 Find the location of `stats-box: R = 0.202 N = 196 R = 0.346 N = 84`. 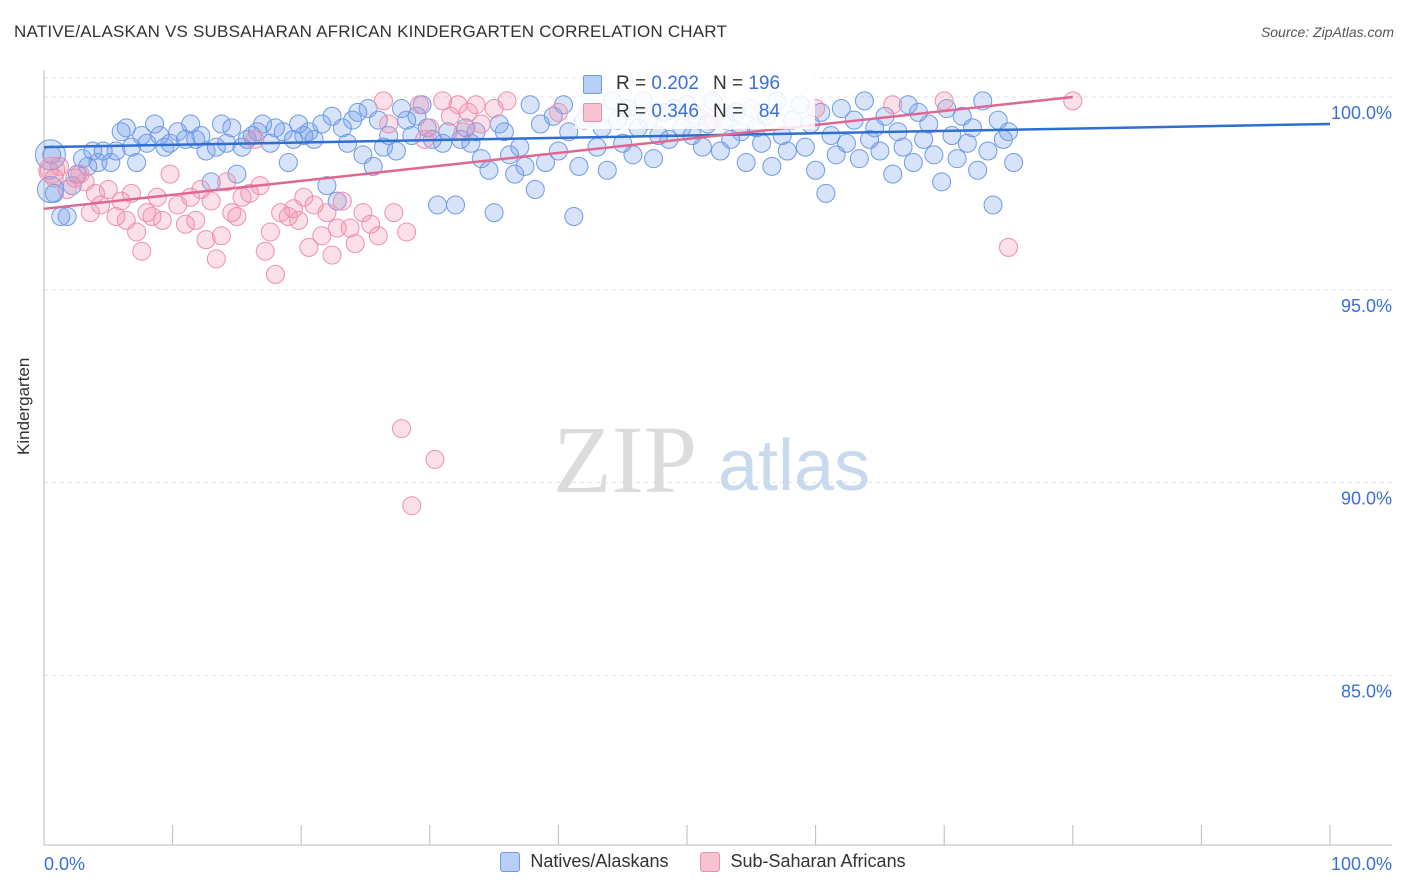

stats-box: R = 0.202 N = 196 R = 0.346 N = 84 is located at coordinates (695, 98).